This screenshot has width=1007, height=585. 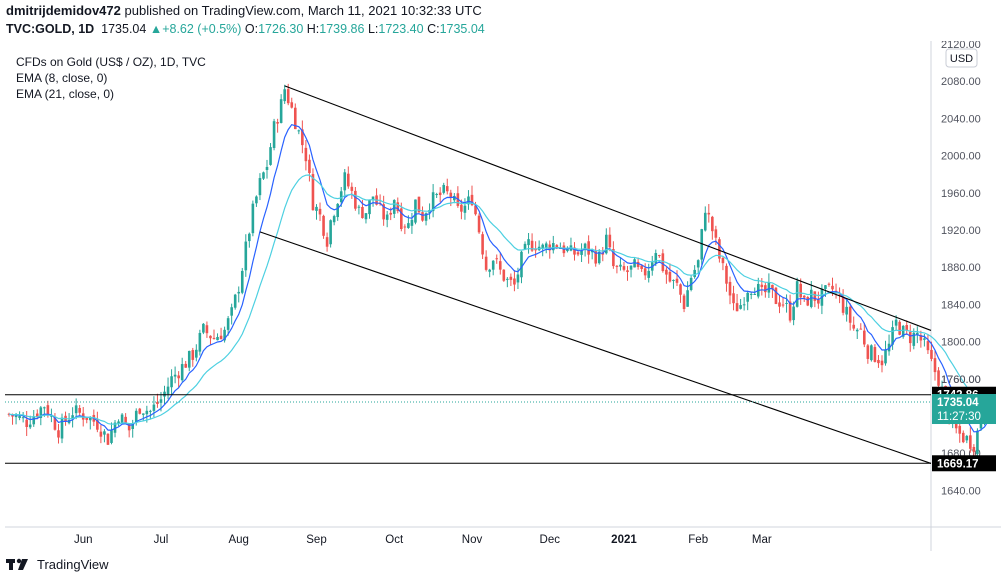 What do you see at coordinates (17, 564) in the screenshot?
I see `tradingview-logo-icon` at bounding box center [17, 564].